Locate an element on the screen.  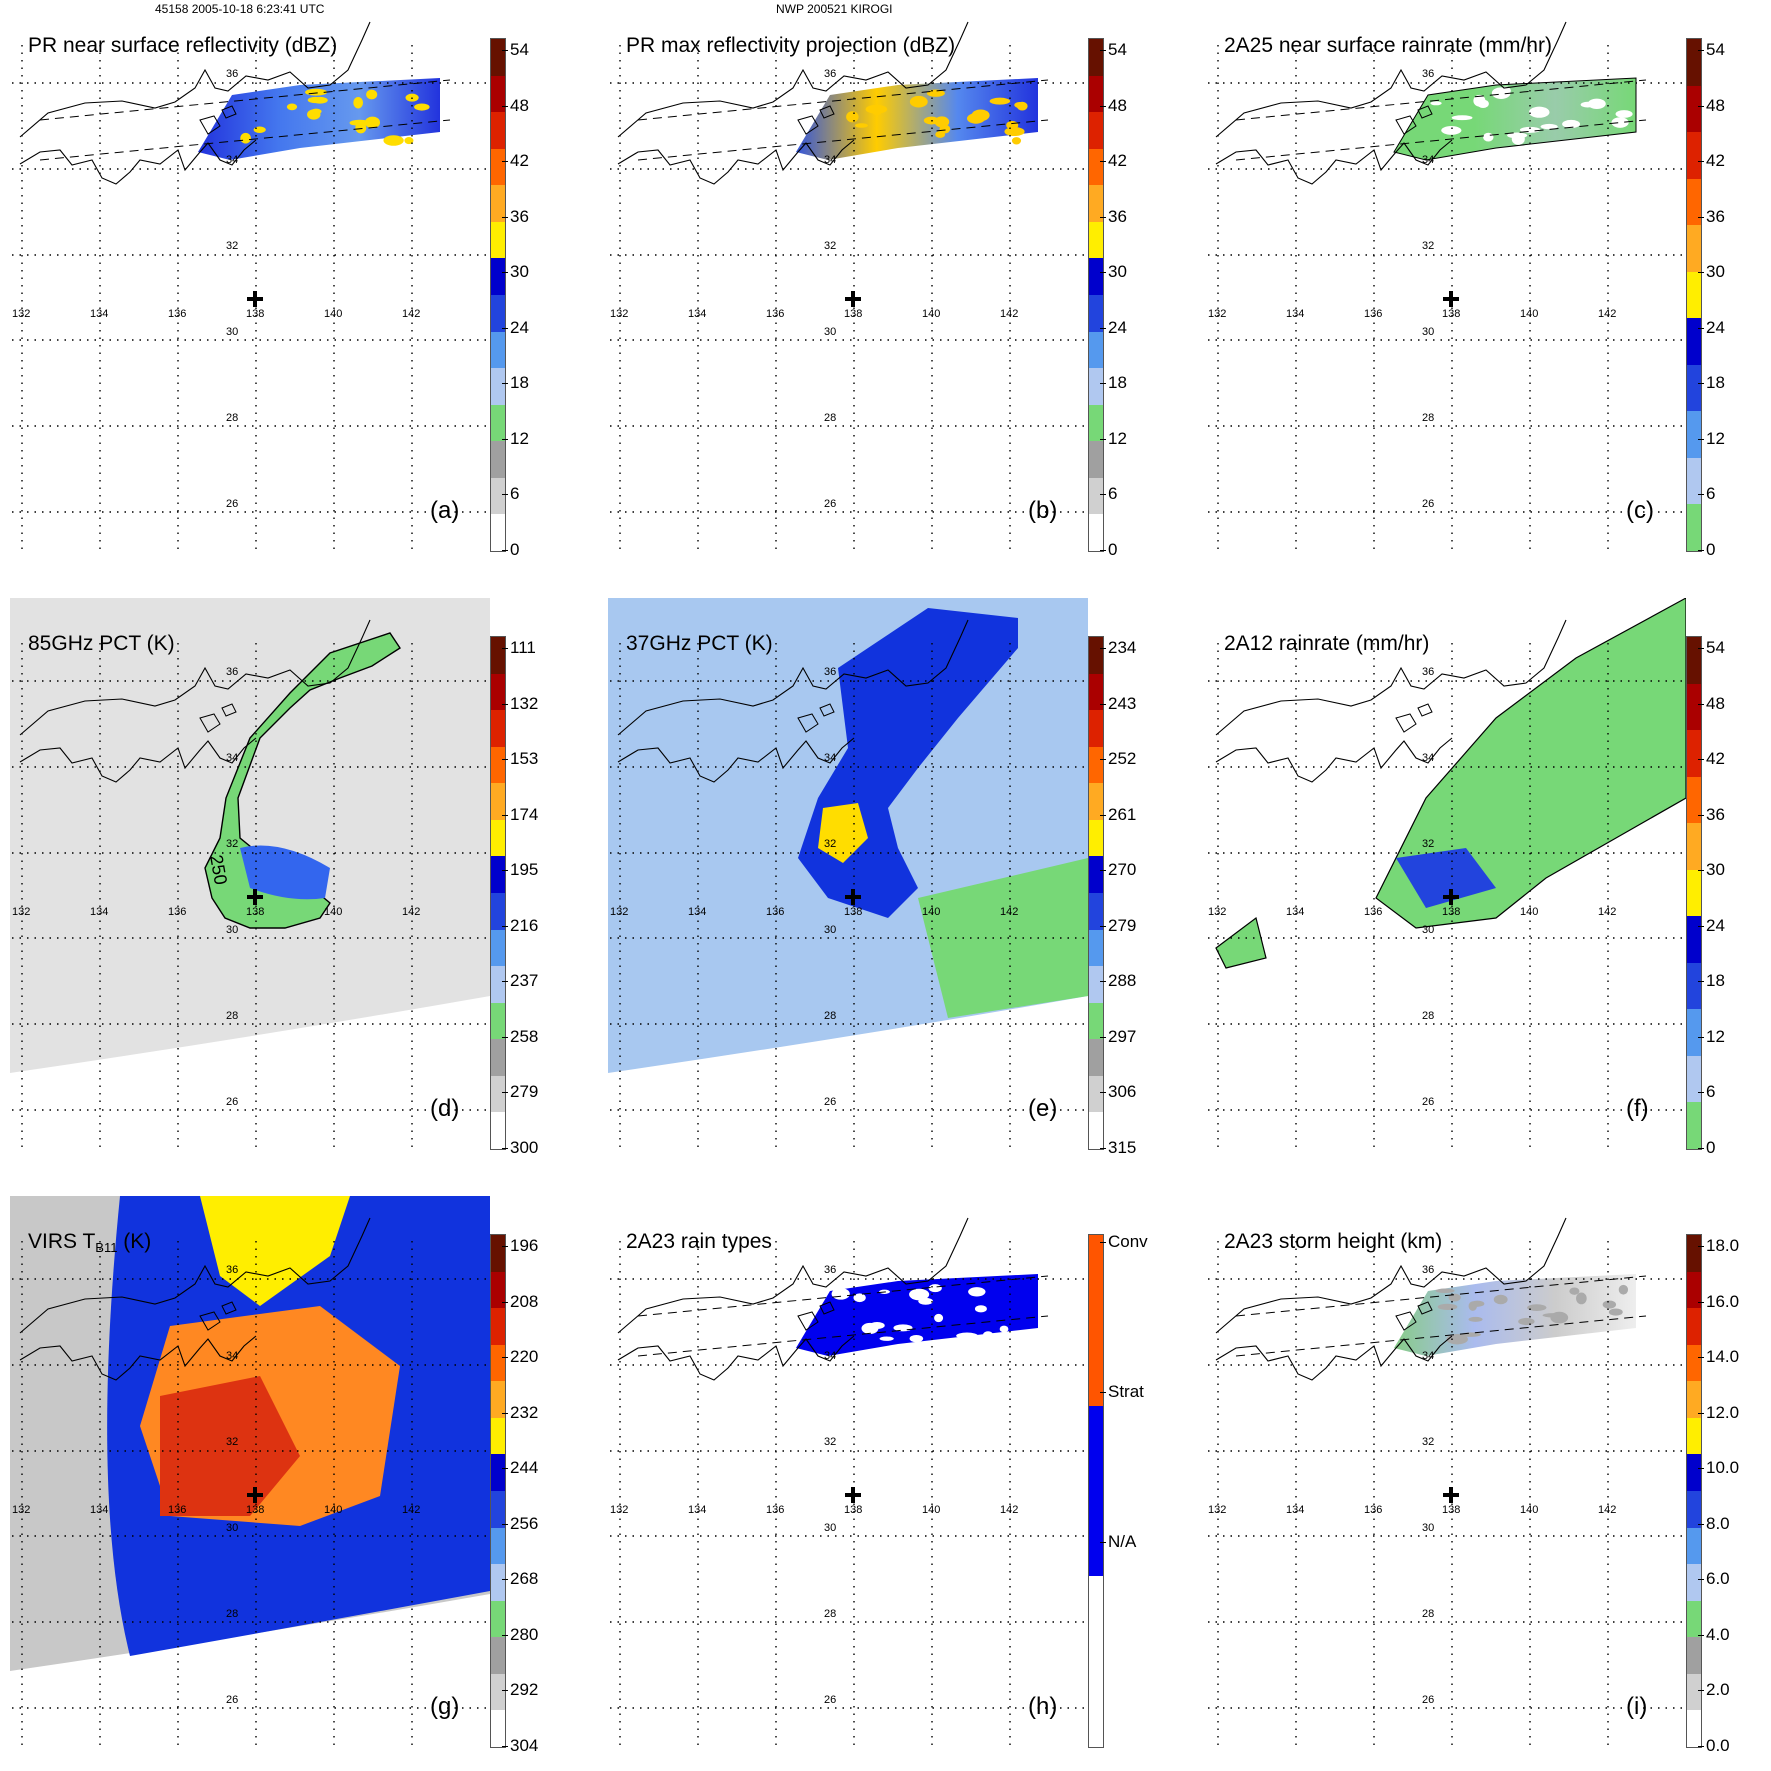
longitude-label: 138 is located at coordinates (853, 912).